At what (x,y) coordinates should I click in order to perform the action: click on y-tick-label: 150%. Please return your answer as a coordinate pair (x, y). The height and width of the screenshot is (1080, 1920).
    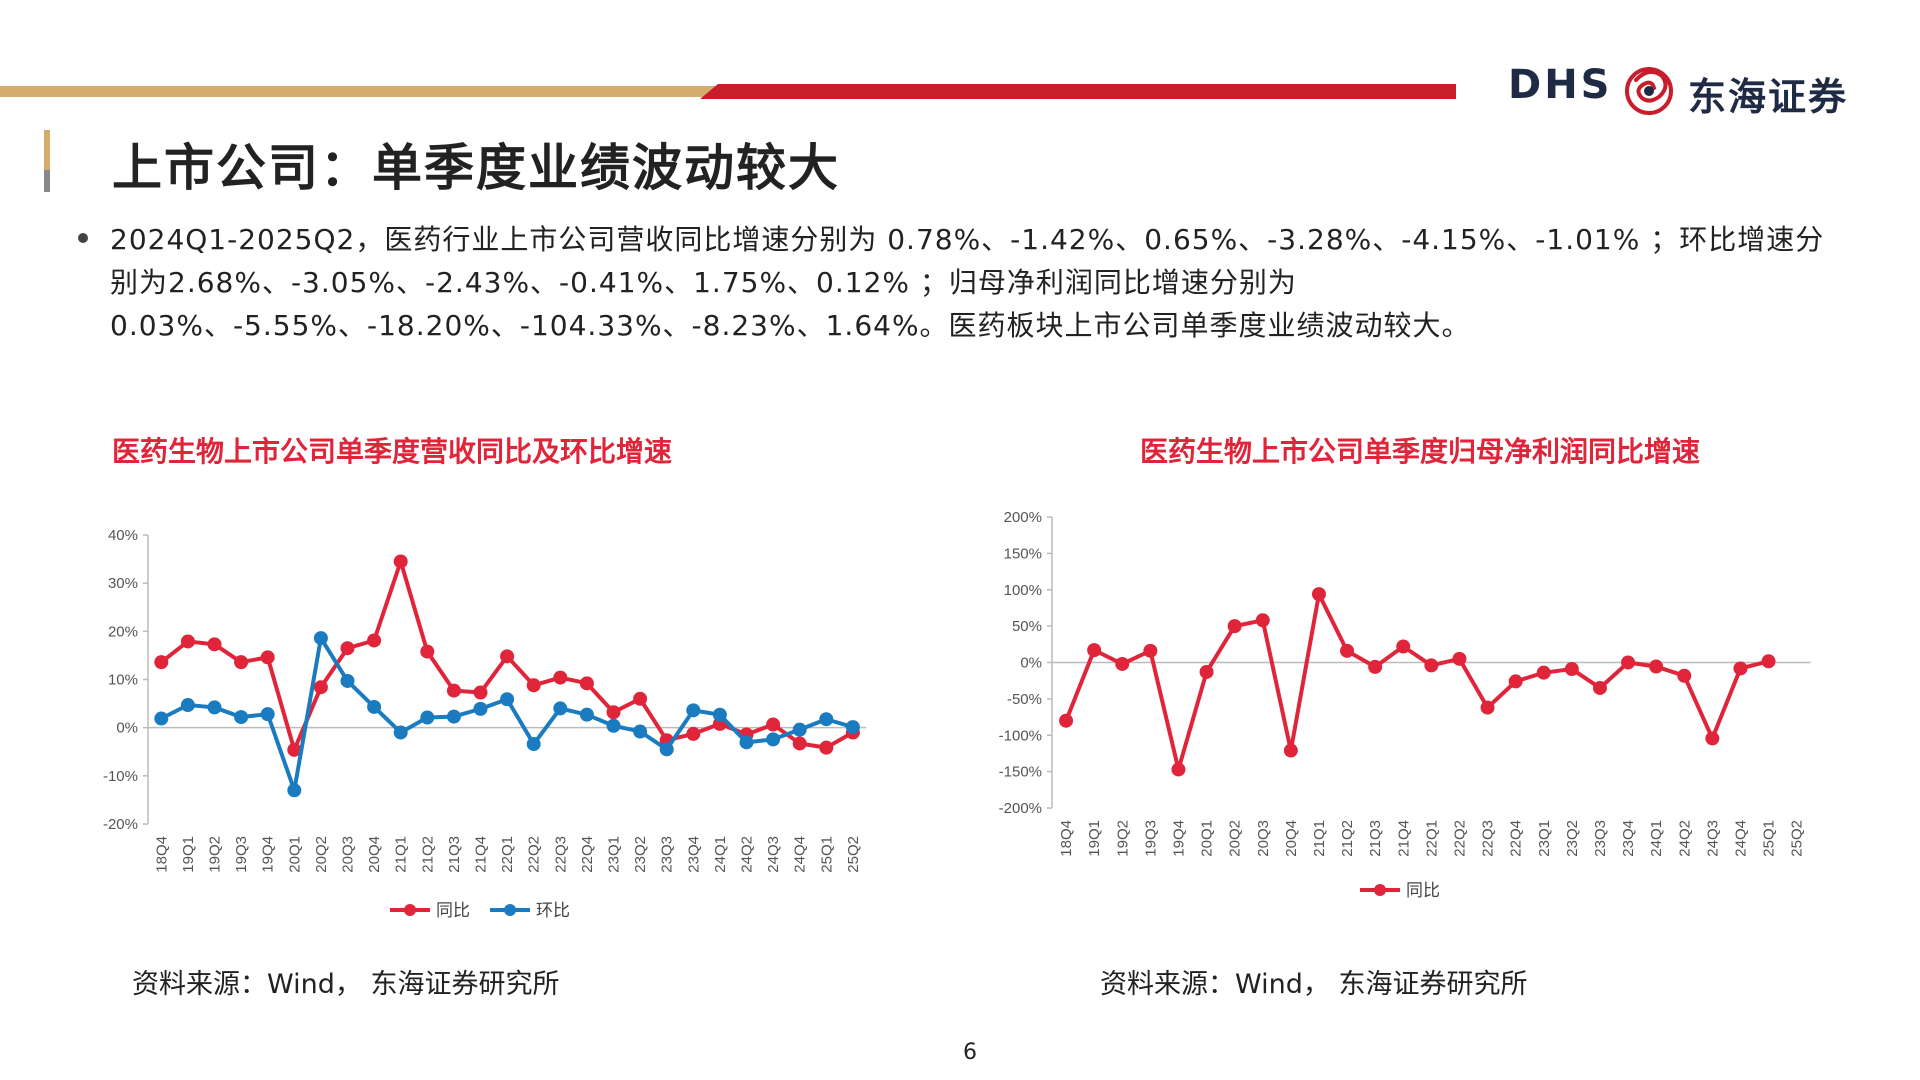
    Looking at the image, I should click on (1023, 553).